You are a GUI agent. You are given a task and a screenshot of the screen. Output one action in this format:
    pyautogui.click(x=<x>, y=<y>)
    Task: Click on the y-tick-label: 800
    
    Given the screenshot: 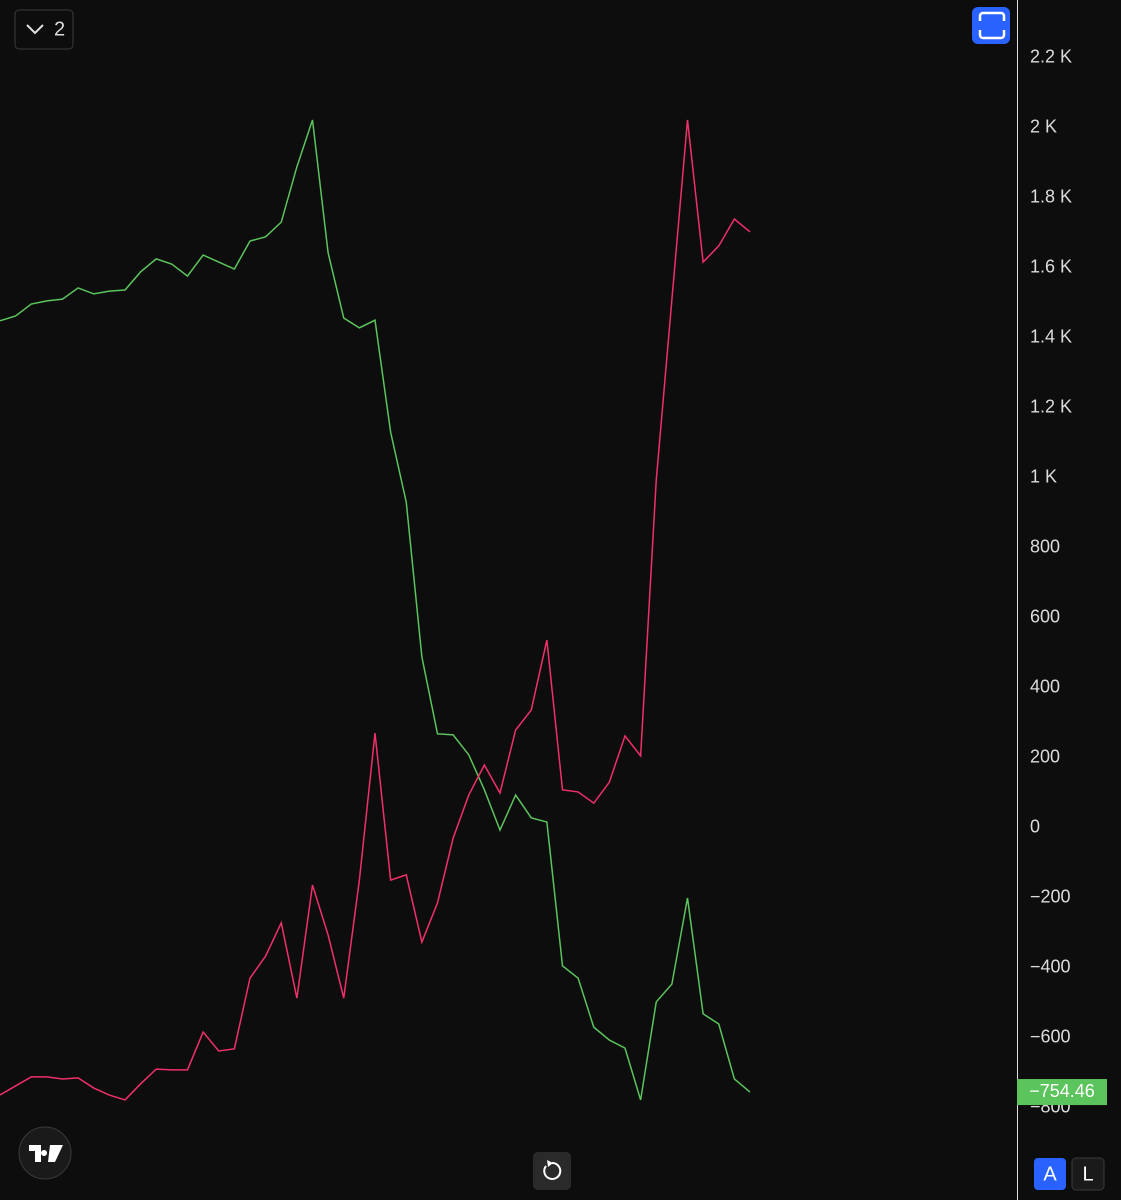 What is the action you would take?
    pyautogui.click(x=1045, y=547)
    